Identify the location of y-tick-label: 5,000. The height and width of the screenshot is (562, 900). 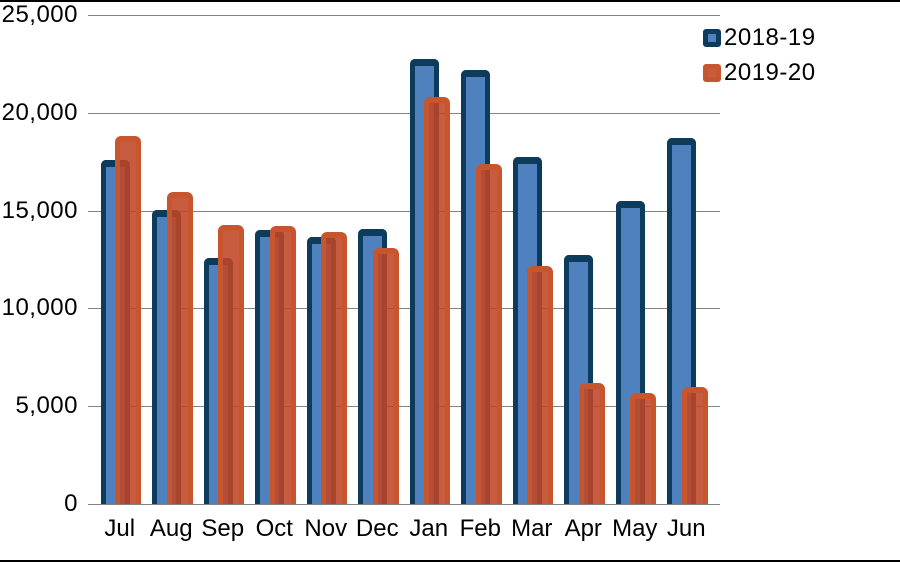
(46, 406).